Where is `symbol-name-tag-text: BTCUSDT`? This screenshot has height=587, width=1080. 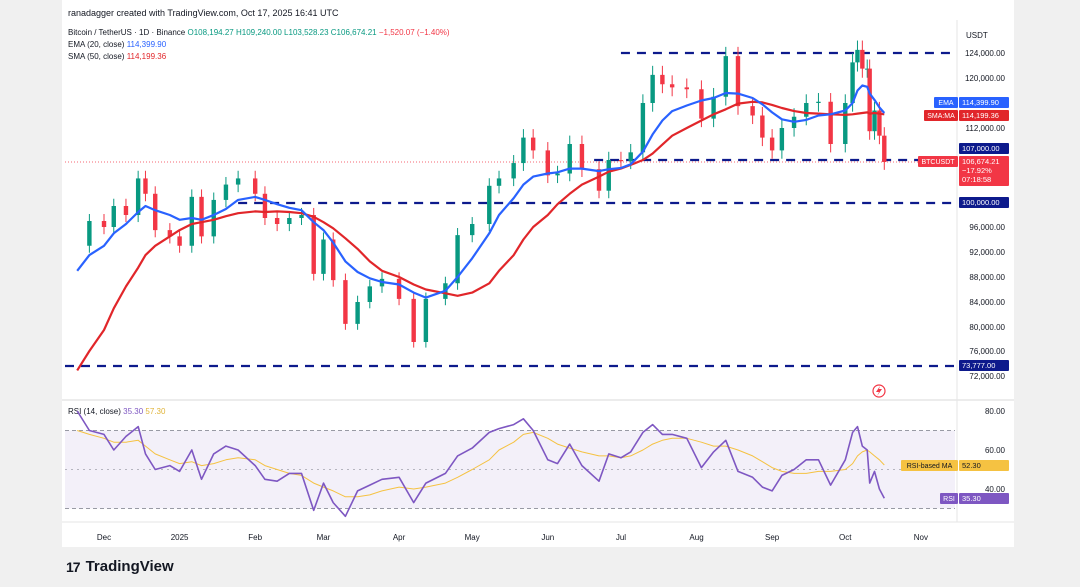
symbol-name-tag-text: BTCUSDT is located at coordinates (938, 162).